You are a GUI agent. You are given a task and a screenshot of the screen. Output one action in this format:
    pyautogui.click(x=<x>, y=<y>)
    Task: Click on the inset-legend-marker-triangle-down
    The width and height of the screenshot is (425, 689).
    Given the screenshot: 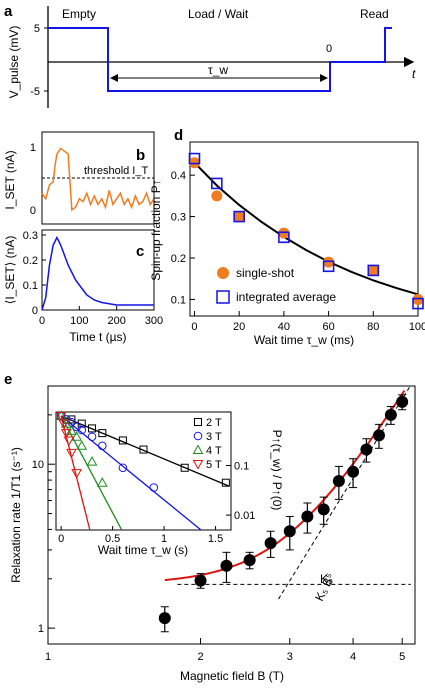 What is the action you would take?
    pyautogui.click(x=198, y=465)
    